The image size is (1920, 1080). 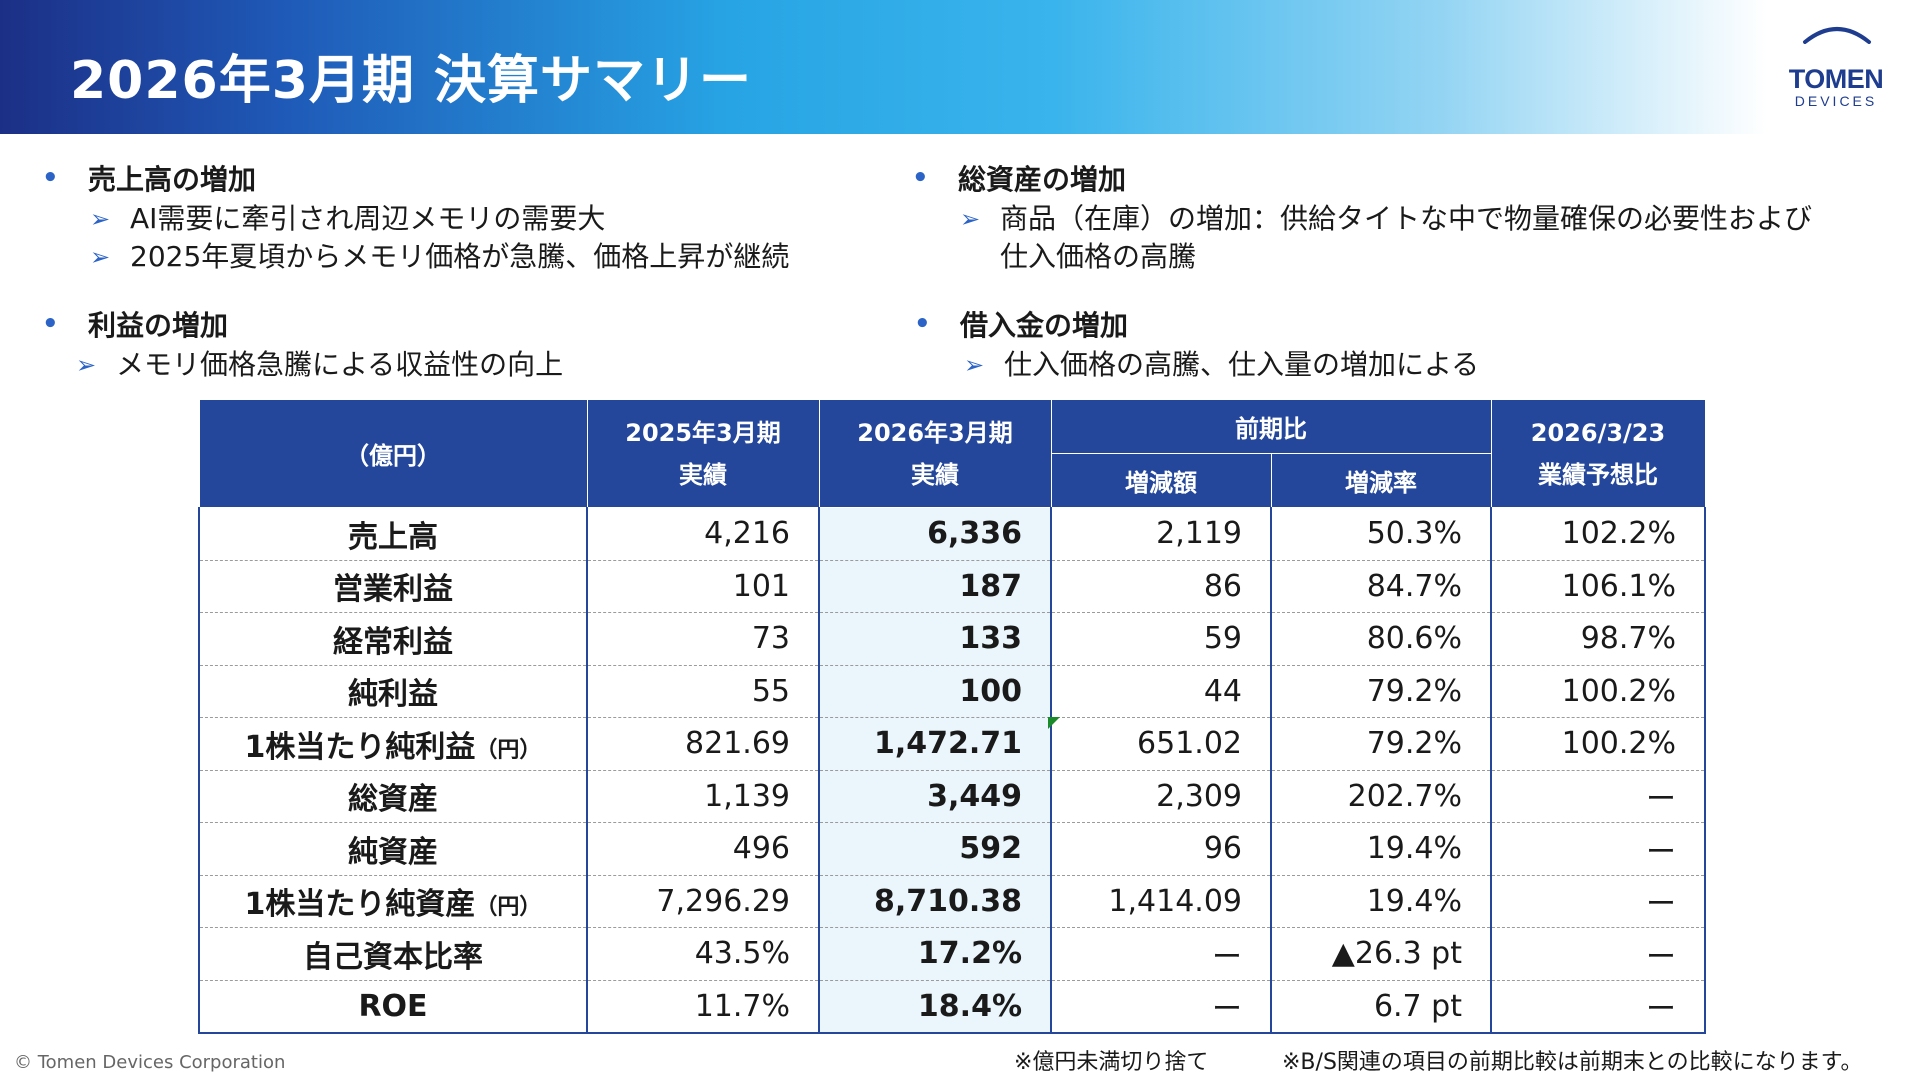 I want to click on current-value-cell: 17.2%, so click(x=935, y=954).